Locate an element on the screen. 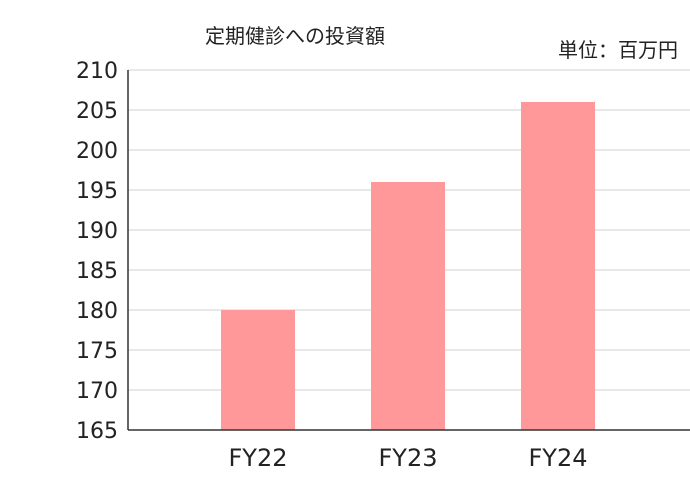 Image resolution: width=690 pixels, height=480 pixels. x-tick-label-fy24: FY24 is located at coordinates (557, 458).